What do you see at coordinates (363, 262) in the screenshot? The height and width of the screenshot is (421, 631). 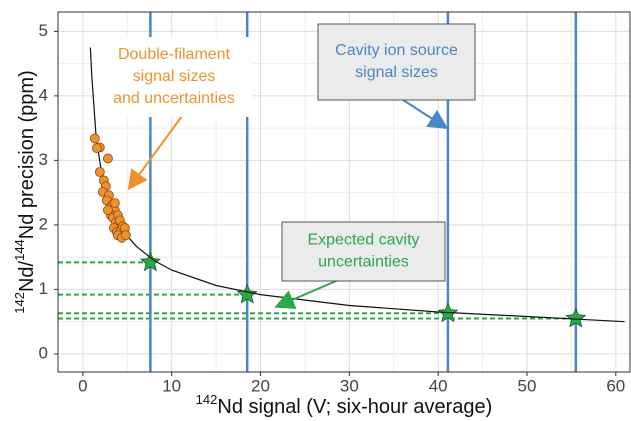 I see `annotation-text: uncertainties` at bounding box center [363, 262].